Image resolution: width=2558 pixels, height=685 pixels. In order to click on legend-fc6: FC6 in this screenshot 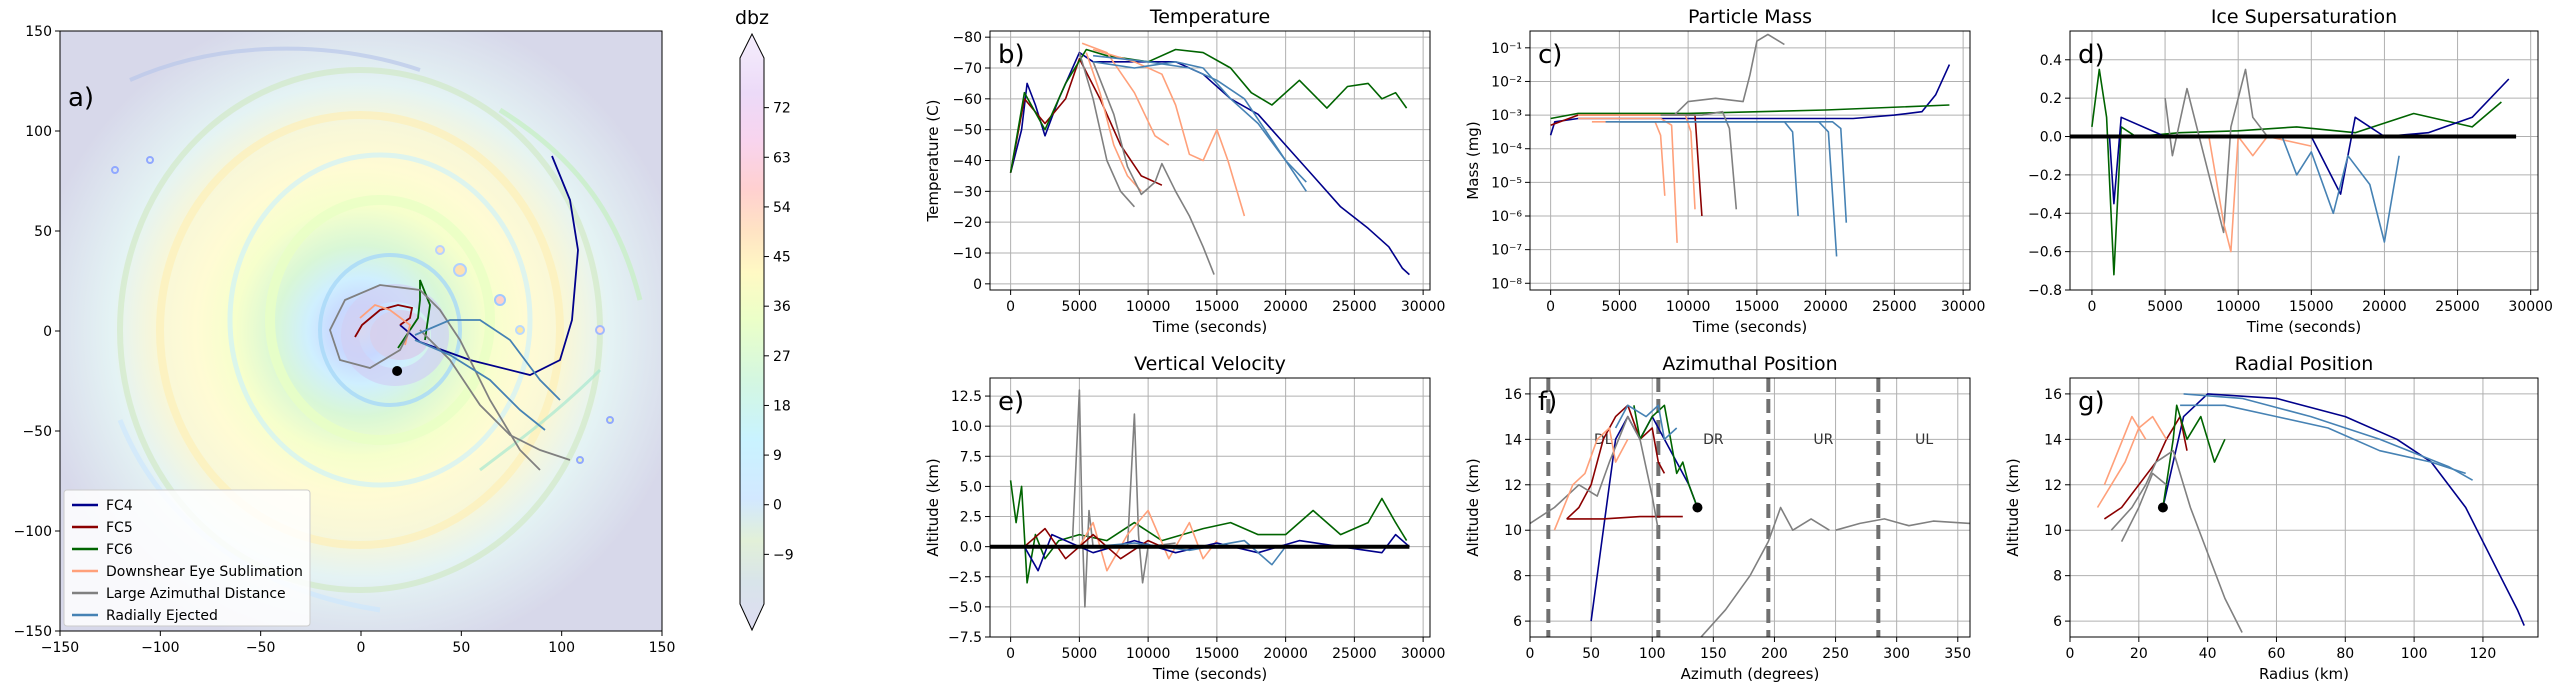, I will do `click(119, 550)`.